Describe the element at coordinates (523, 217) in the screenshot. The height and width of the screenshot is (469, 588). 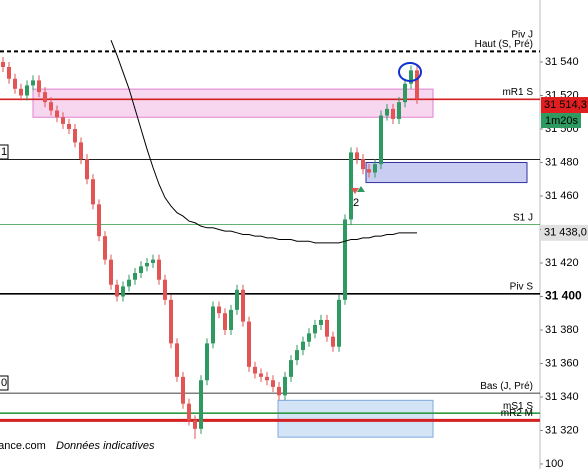
I see `level-label: S1 J` at that location.